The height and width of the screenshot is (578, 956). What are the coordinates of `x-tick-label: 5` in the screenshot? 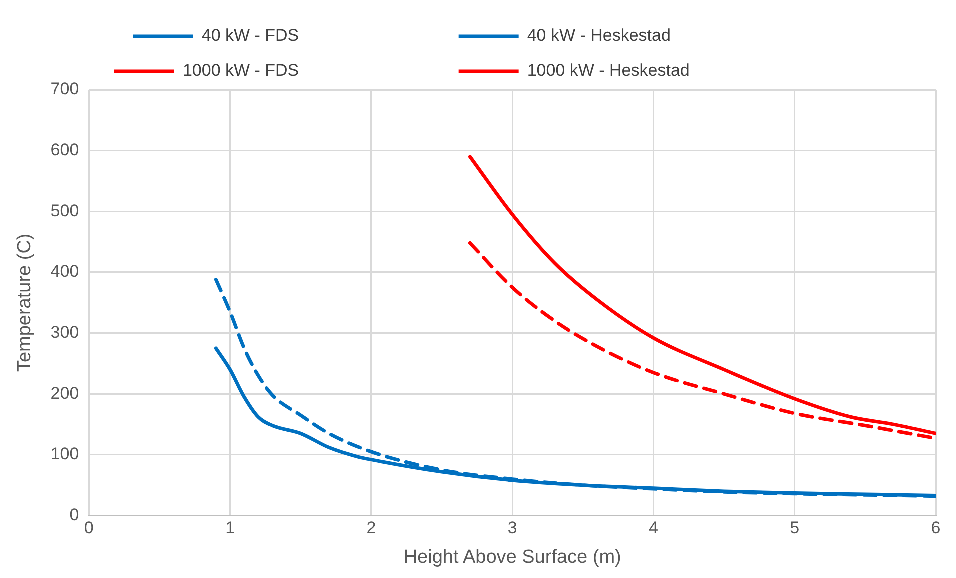 It's located at (795, 528).